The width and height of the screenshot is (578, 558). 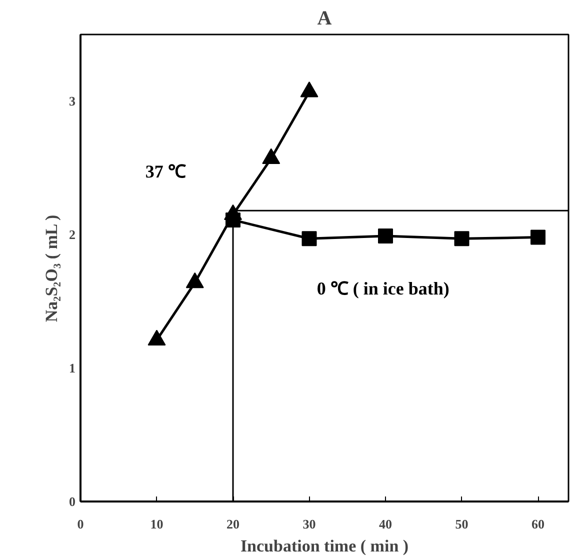 I want to click on chart-title: A, so click(x=324, y=19).